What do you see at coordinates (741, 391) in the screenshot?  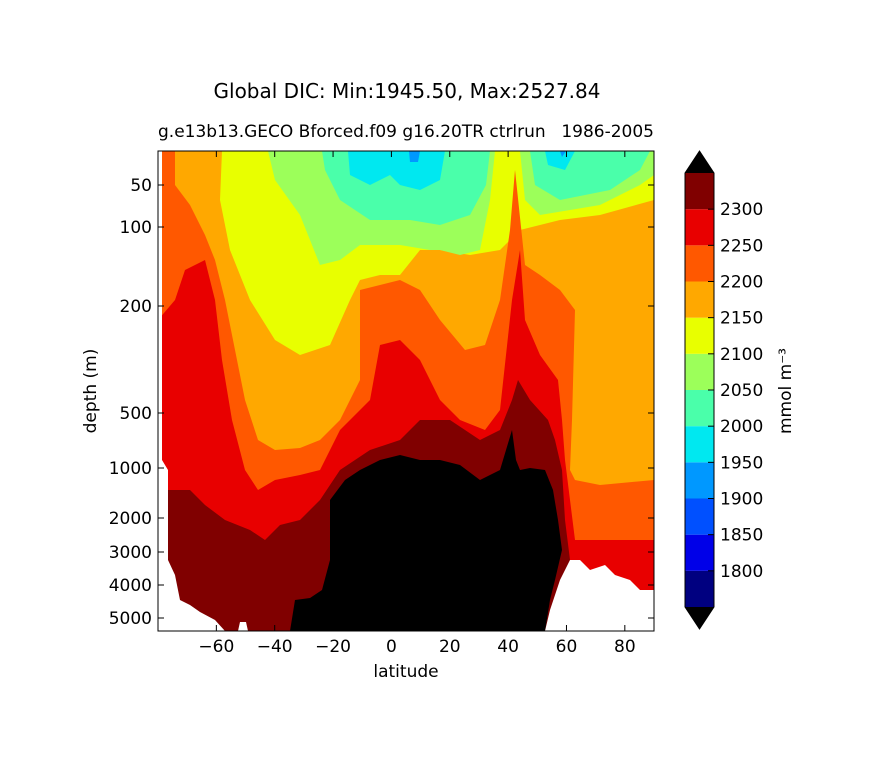 I see `colorbar-tick-label: 2050` at bounding box center [741, 391].